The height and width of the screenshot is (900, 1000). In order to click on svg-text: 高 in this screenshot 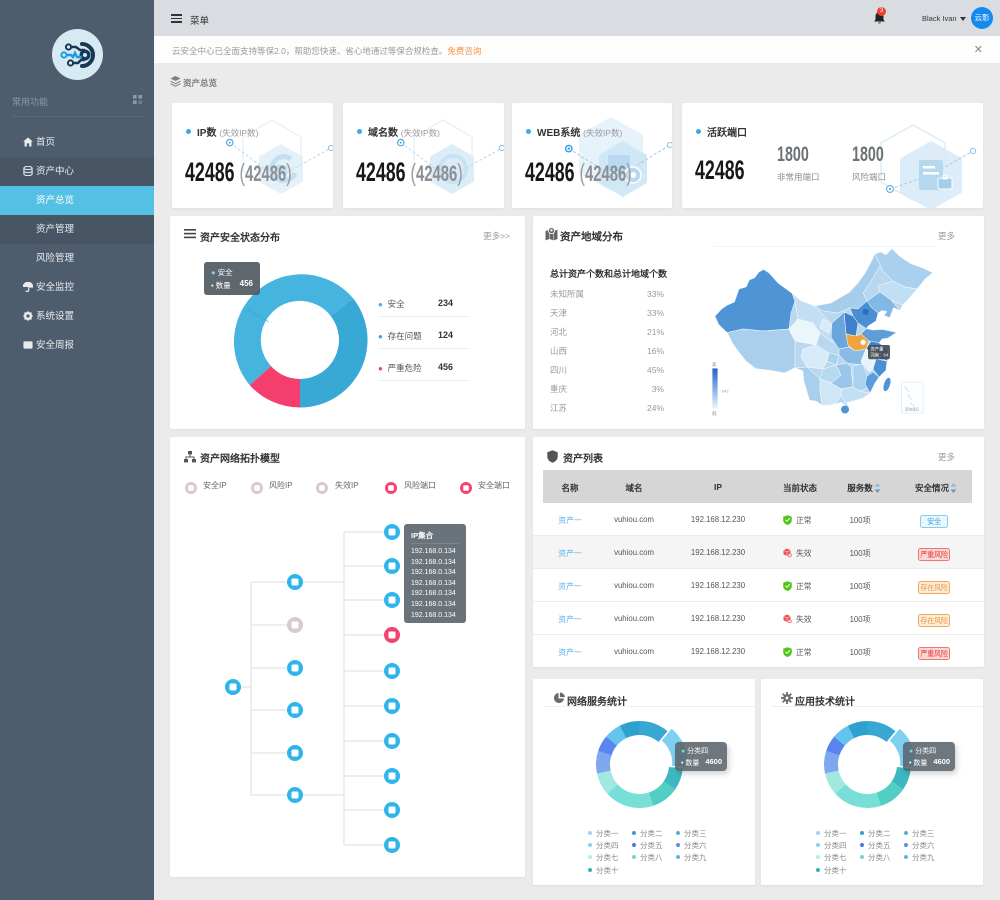, I will do `click(714, 364)`.